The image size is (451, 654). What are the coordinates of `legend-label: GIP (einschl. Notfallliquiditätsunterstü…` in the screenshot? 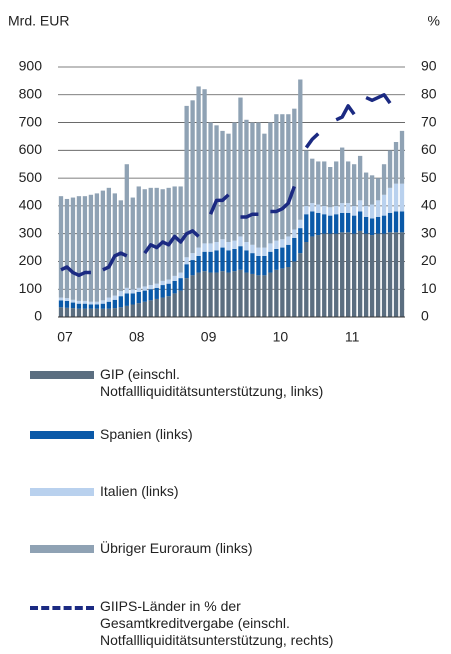 It's located at (212, 382).